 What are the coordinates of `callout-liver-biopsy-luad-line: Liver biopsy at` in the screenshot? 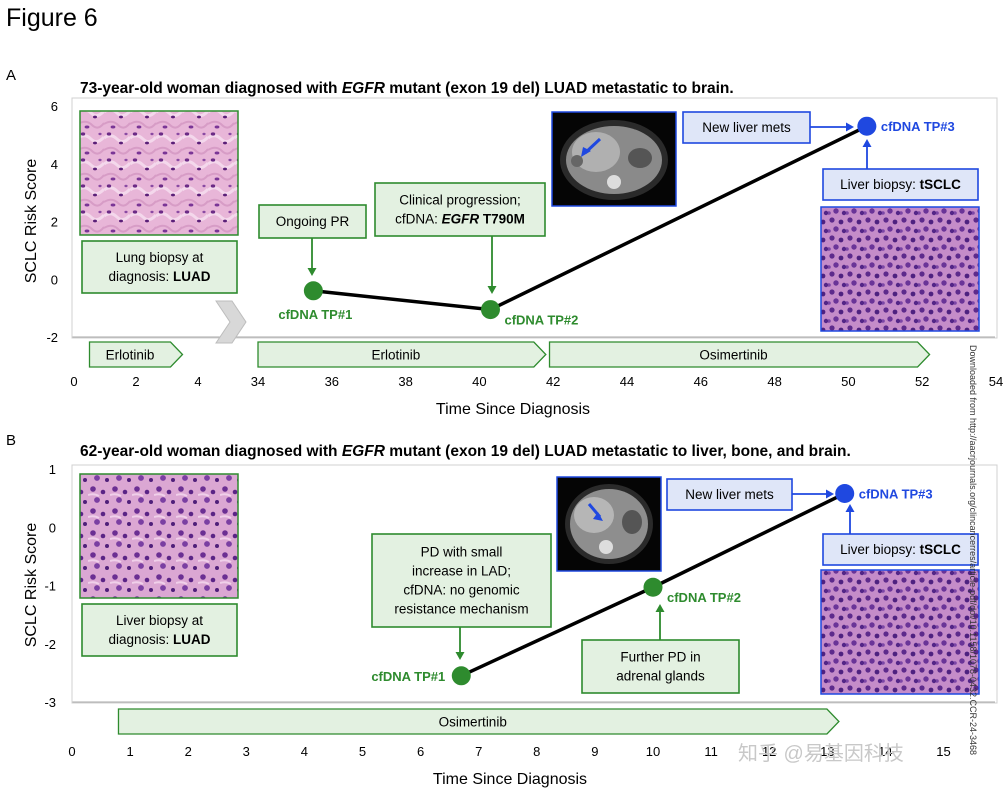 It's located at (159, 620).